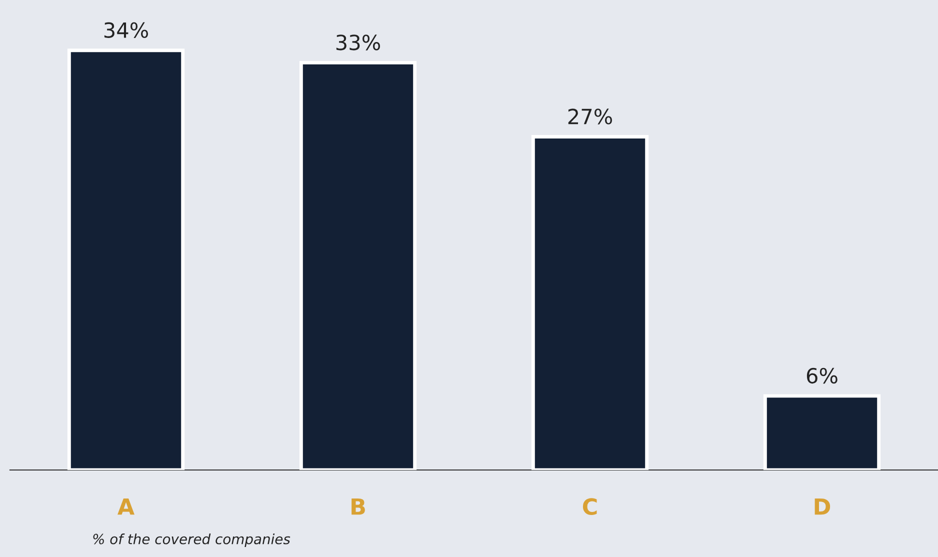 The height and width of the screenshot is (557, 938). What do you see at coordinates (358, 506) in the screenshot?
I see `x-tick-label: B` at bounding box center [358, 506].